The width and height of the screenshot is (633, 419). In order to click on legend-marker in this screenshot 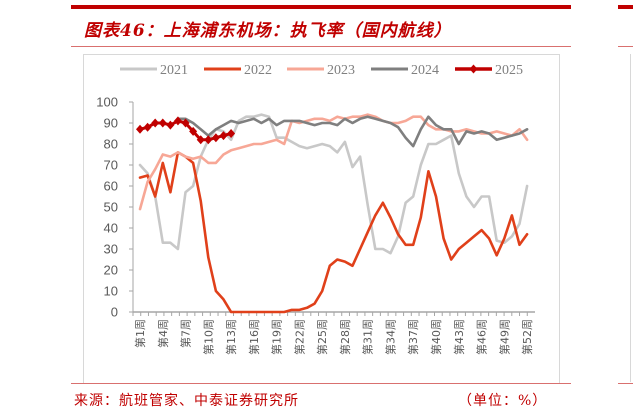, I will do `click(473, 69)`.